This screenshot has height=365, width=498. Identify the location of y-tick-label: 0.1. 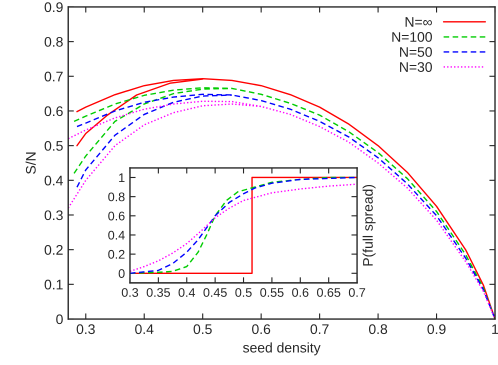
(53, 285).